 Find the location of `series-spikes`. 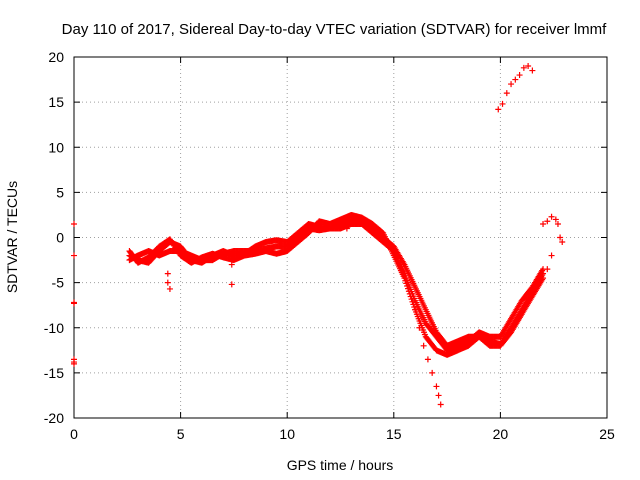

series-spikes is located at coordinates (359, 258).